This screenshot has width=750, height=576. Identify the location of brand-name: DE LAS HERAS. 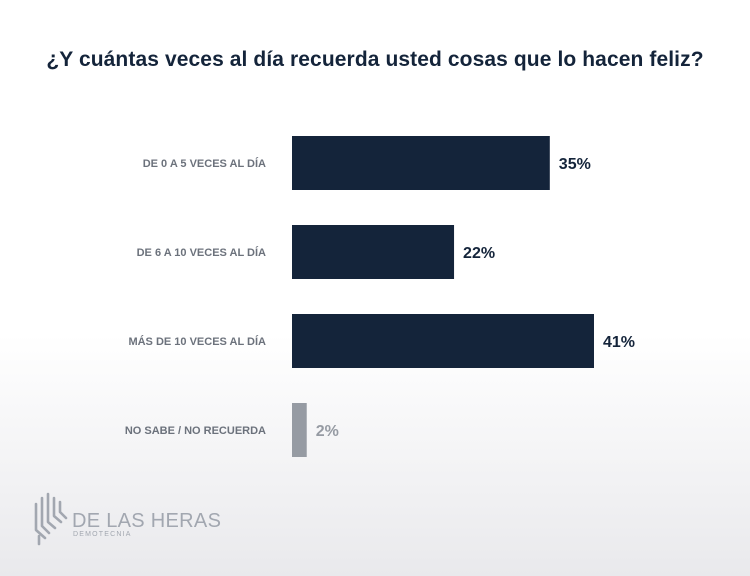
(147, 521).